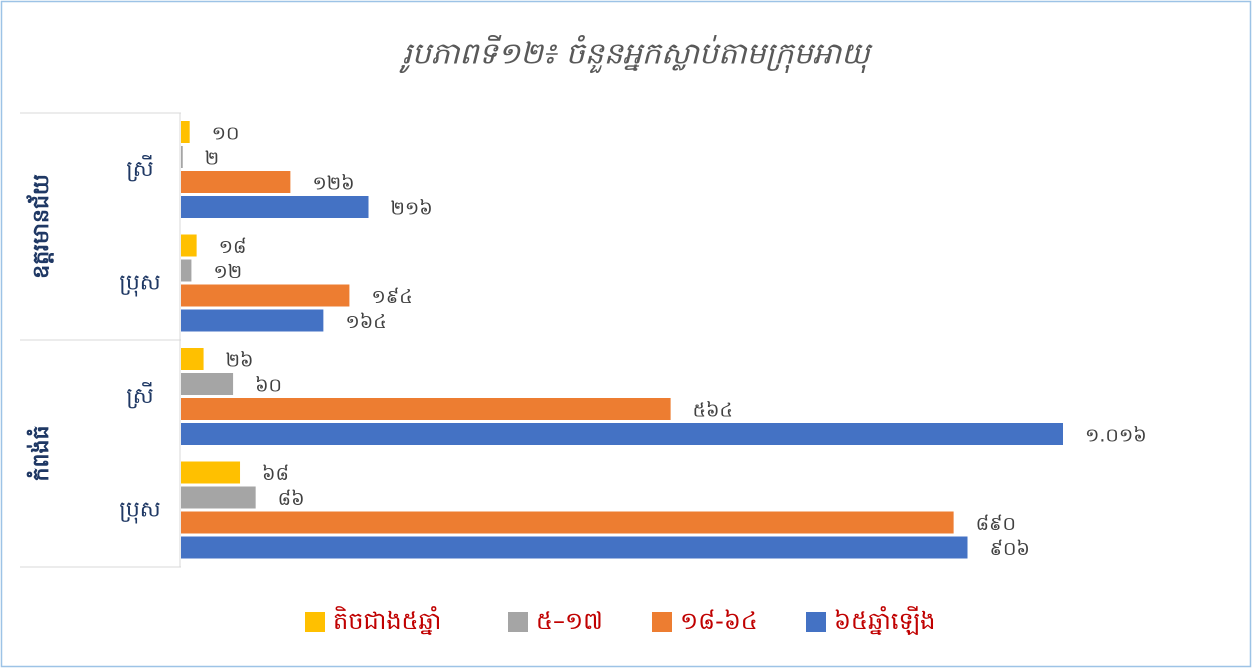 The image size is (1252, 668). What do you see at coordinates (713, 411) in the screenshot?
I see `data-label: ៥៦៤` at bounding box center [713, 411].